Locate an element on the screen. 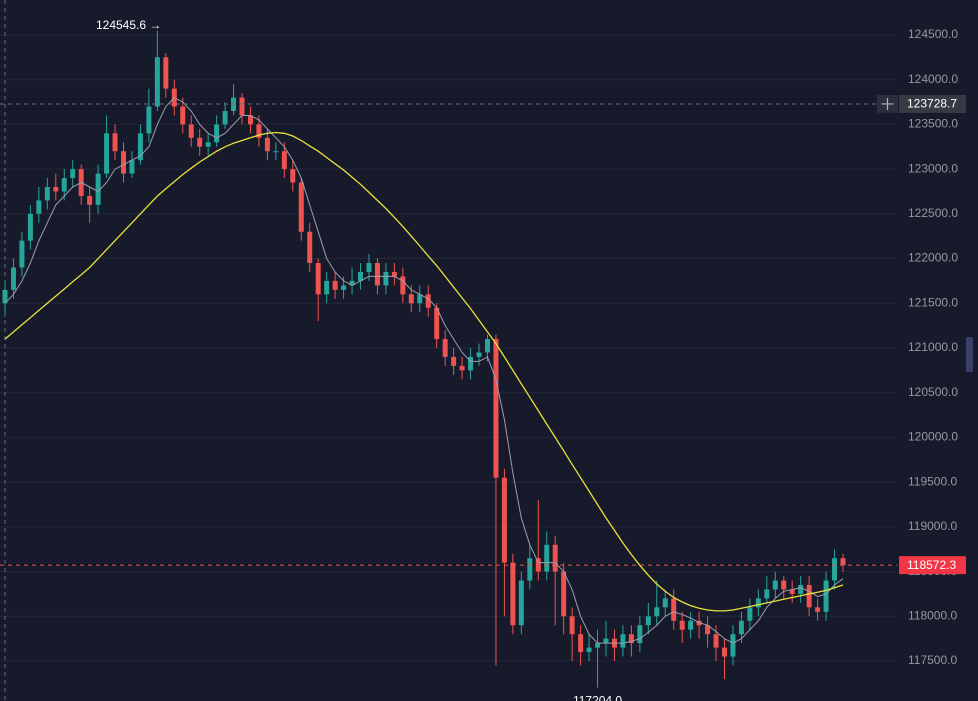  high-marker-label: 124545.6 → is located at coordinates (128, 25).